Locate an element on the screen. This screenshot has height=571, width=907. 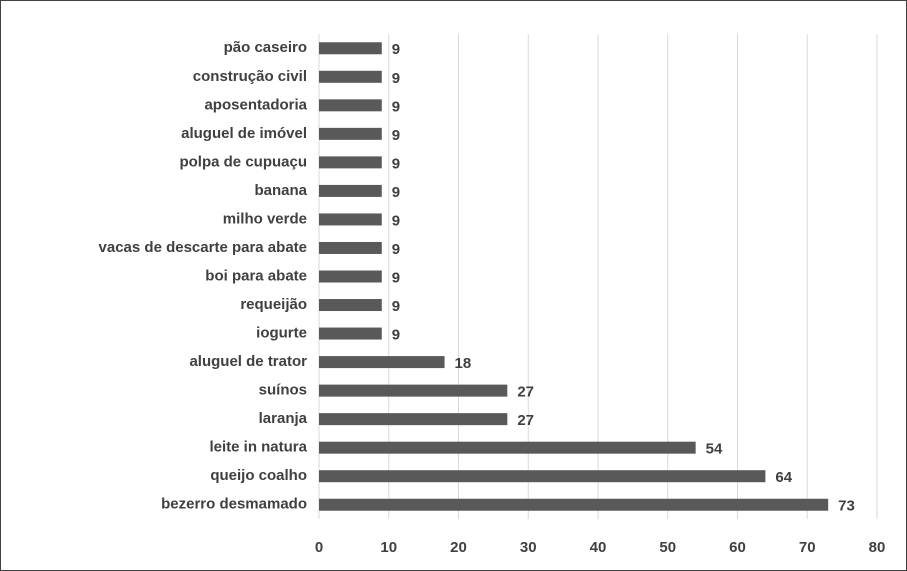
x-tick-label: 60 is located at coordinates (737, 547).